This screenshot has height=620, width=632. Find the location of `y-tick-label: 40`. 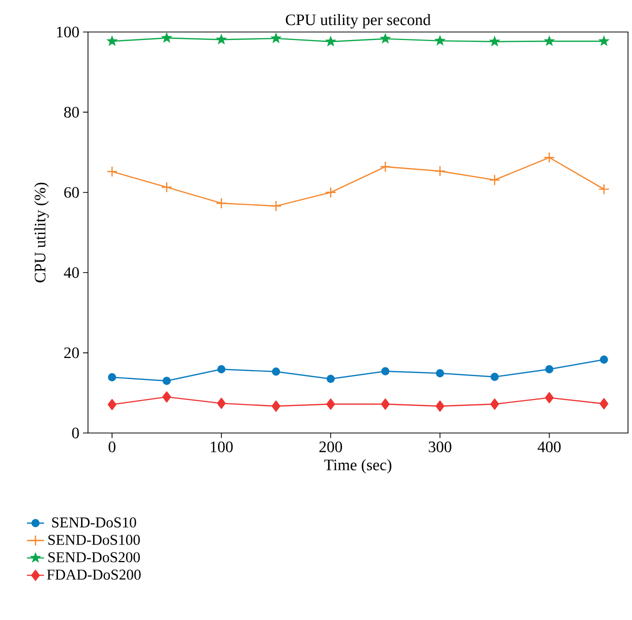

y-tick-label: 40 is located at coordinates (71, 272).